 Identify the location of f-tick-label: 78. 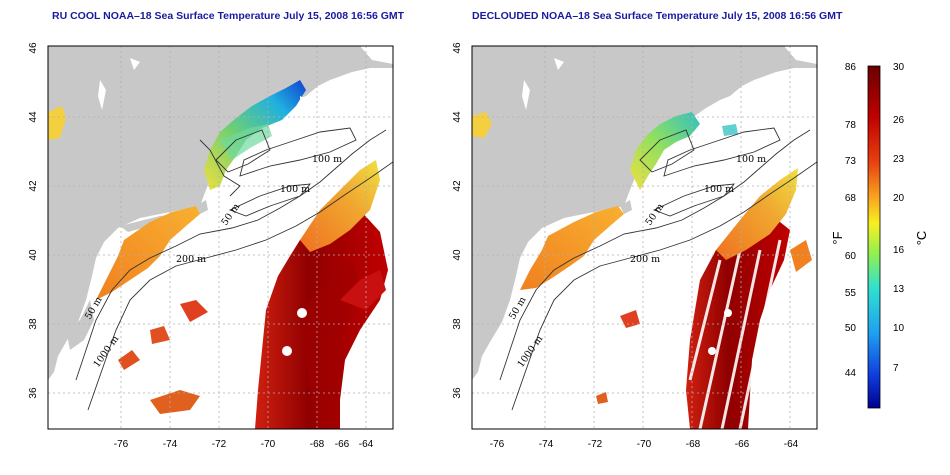
(851, 125).